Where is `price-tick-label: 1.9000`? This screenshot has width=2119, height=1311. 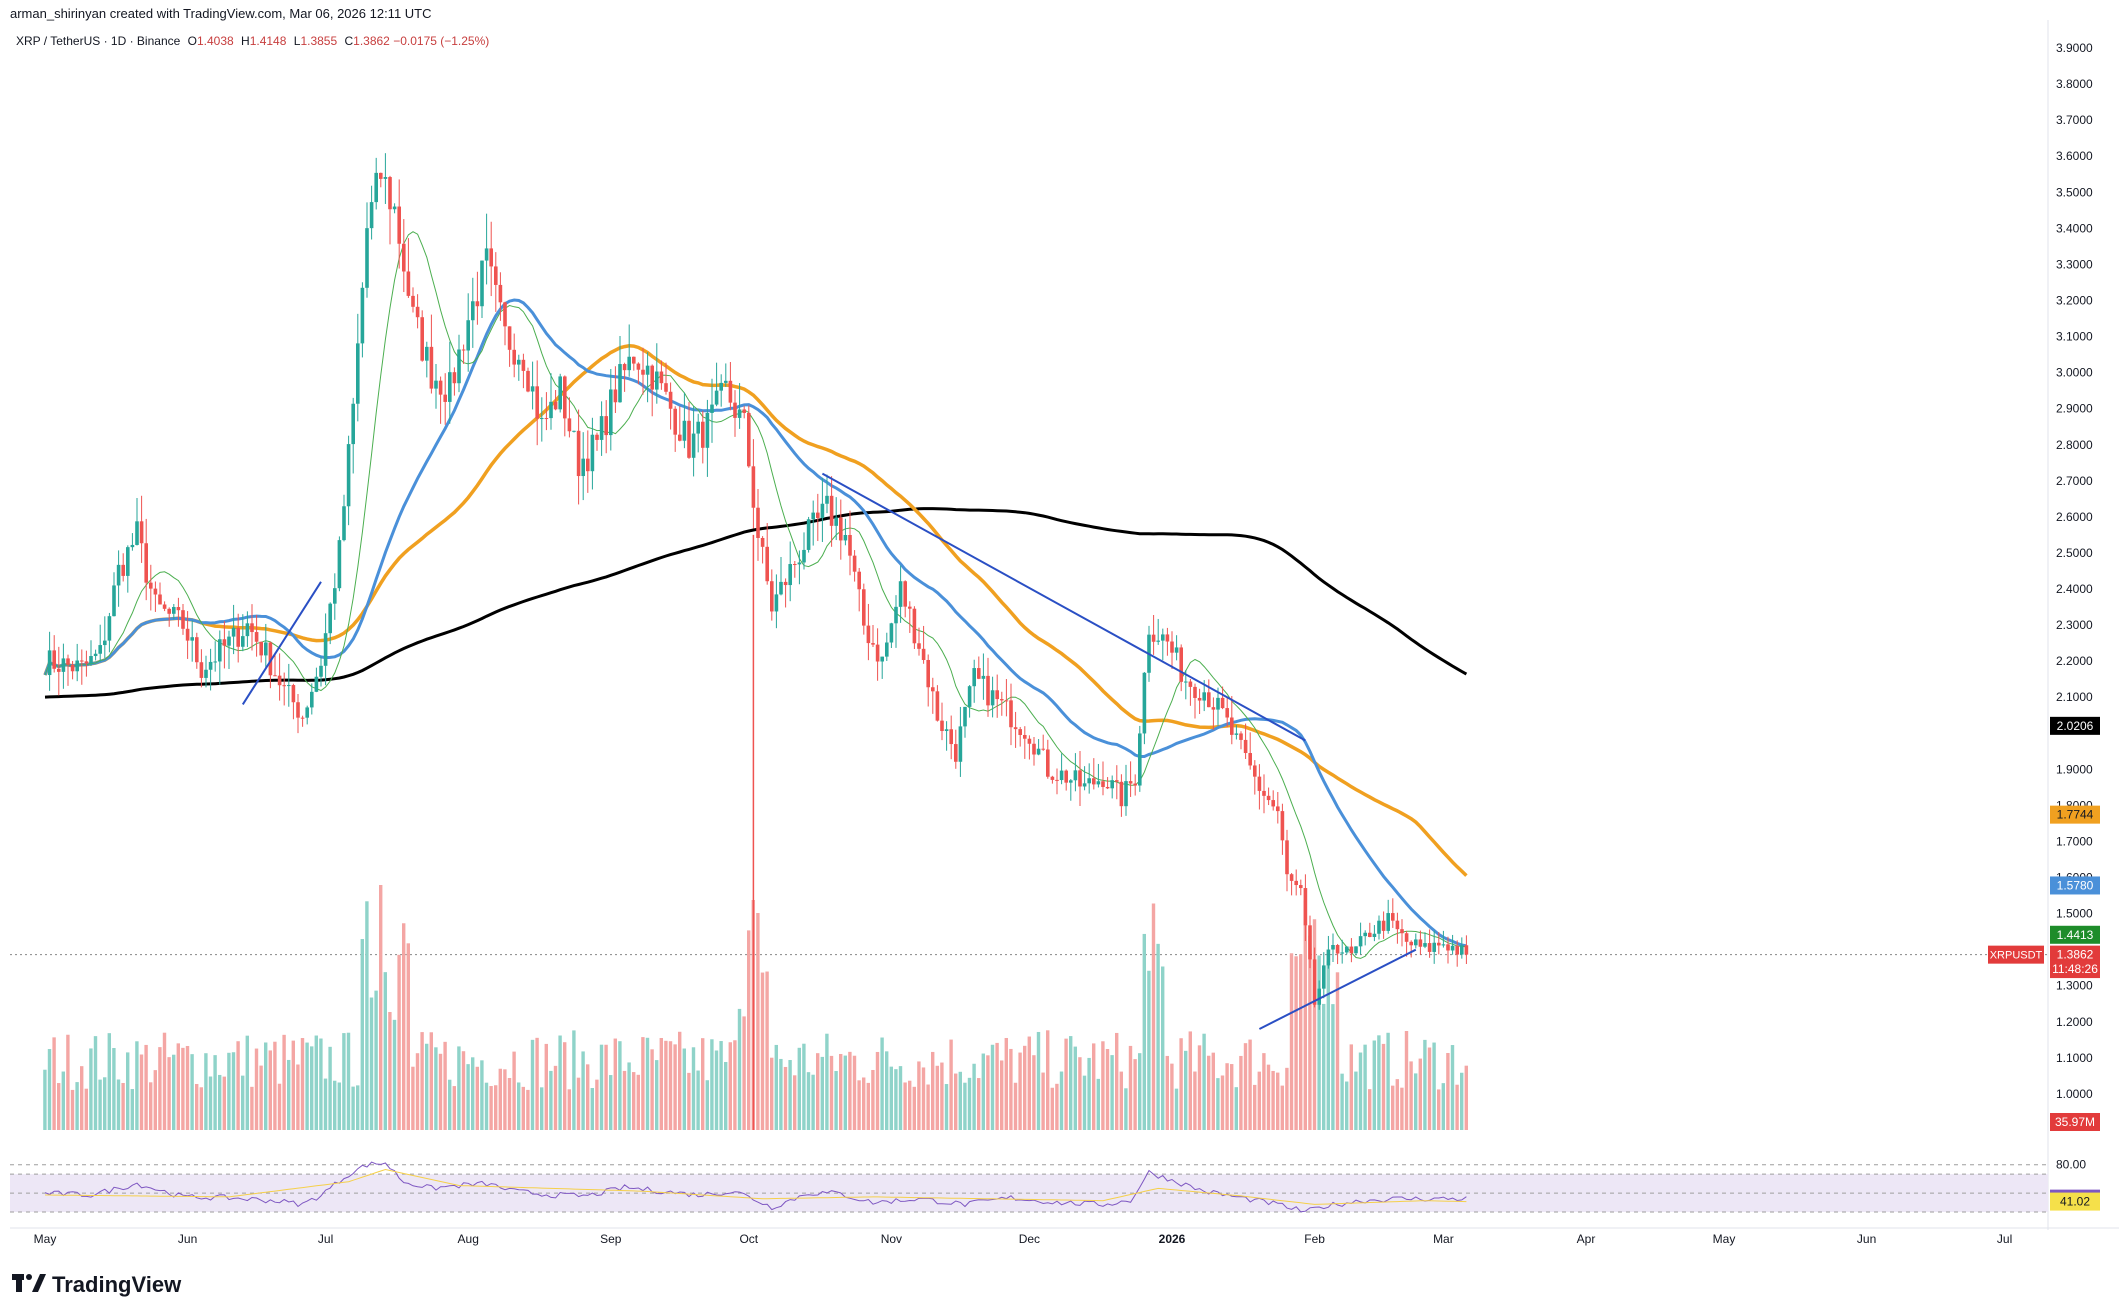 price-tick-label: 1.9000 is located at coordinates (2074, 769).